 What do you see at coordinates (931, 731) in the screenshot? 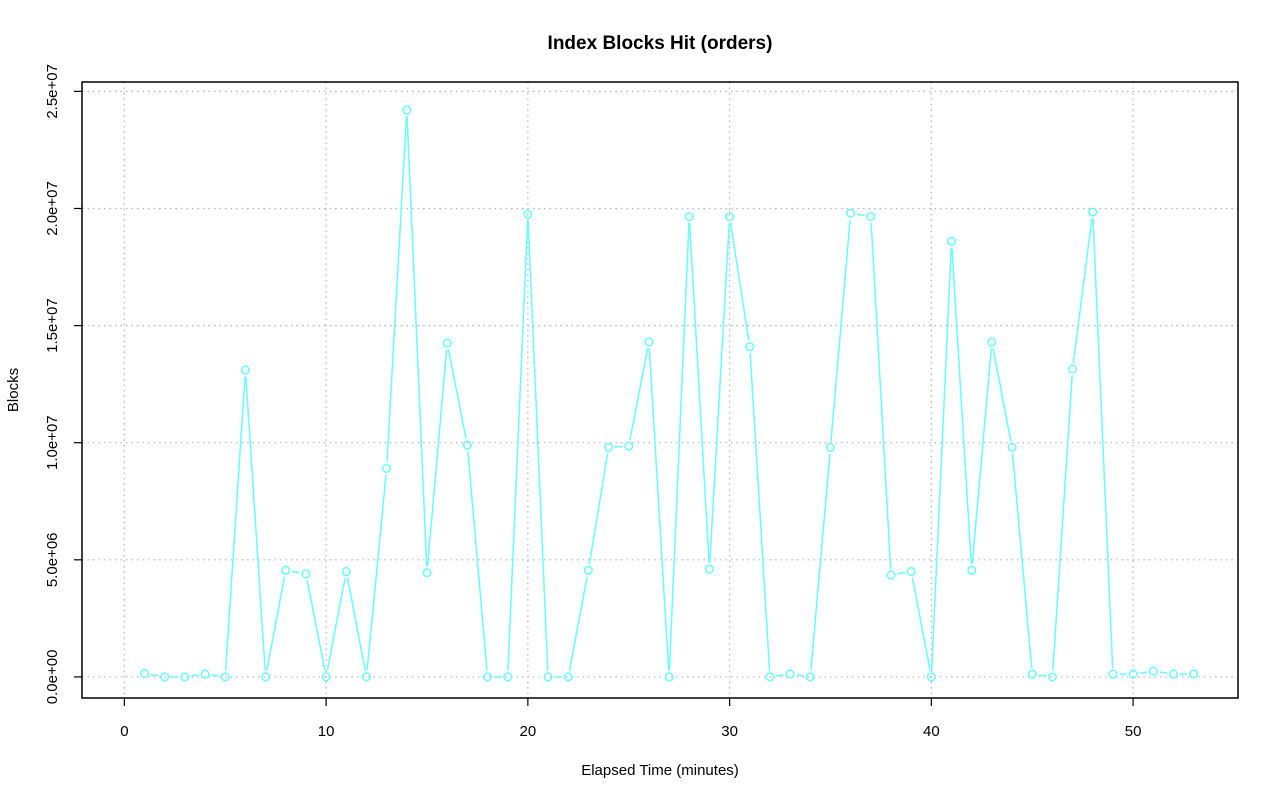
I see `x-tick-label: 40` at bounding box center [931, 731].